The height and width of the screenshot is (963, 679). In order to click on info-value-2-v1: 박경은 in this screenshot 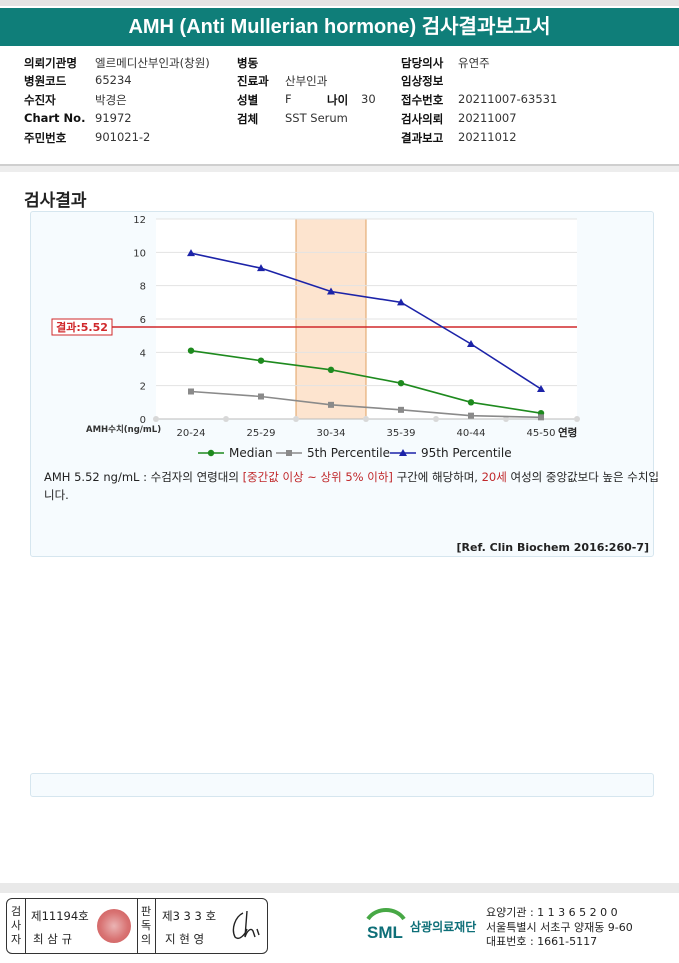, I will do `click(111, 100)`.